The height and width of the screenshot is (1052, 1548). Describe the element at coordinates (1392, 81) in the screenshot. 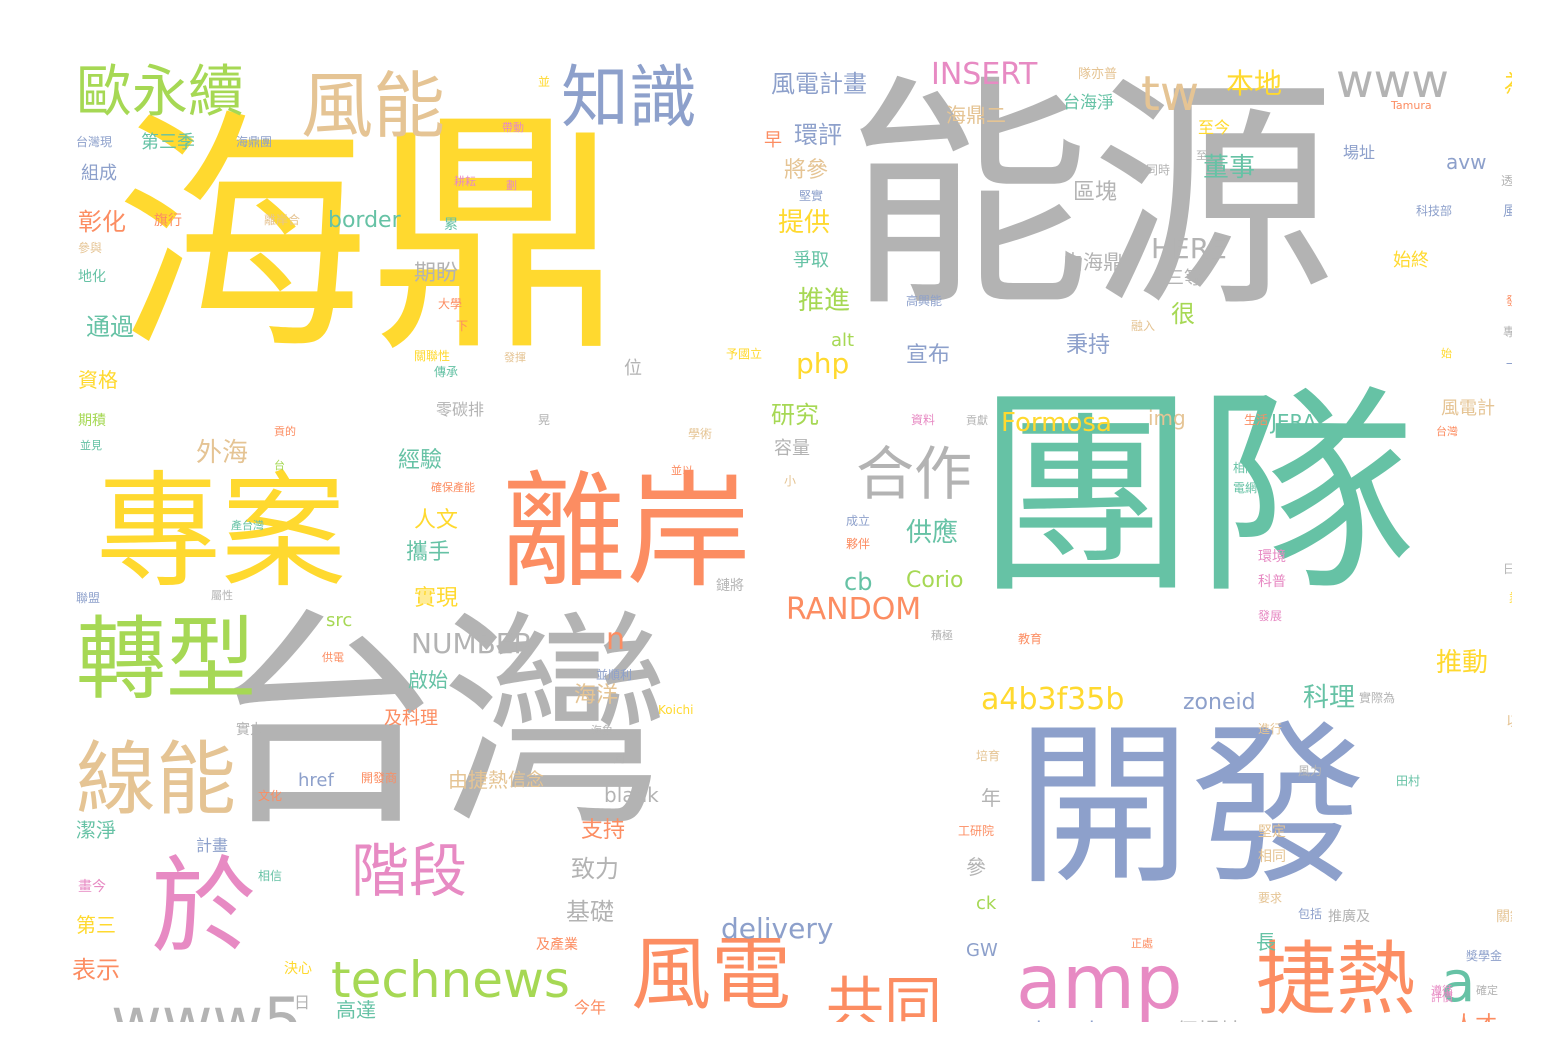

I see `cloud-word: www` at that location.